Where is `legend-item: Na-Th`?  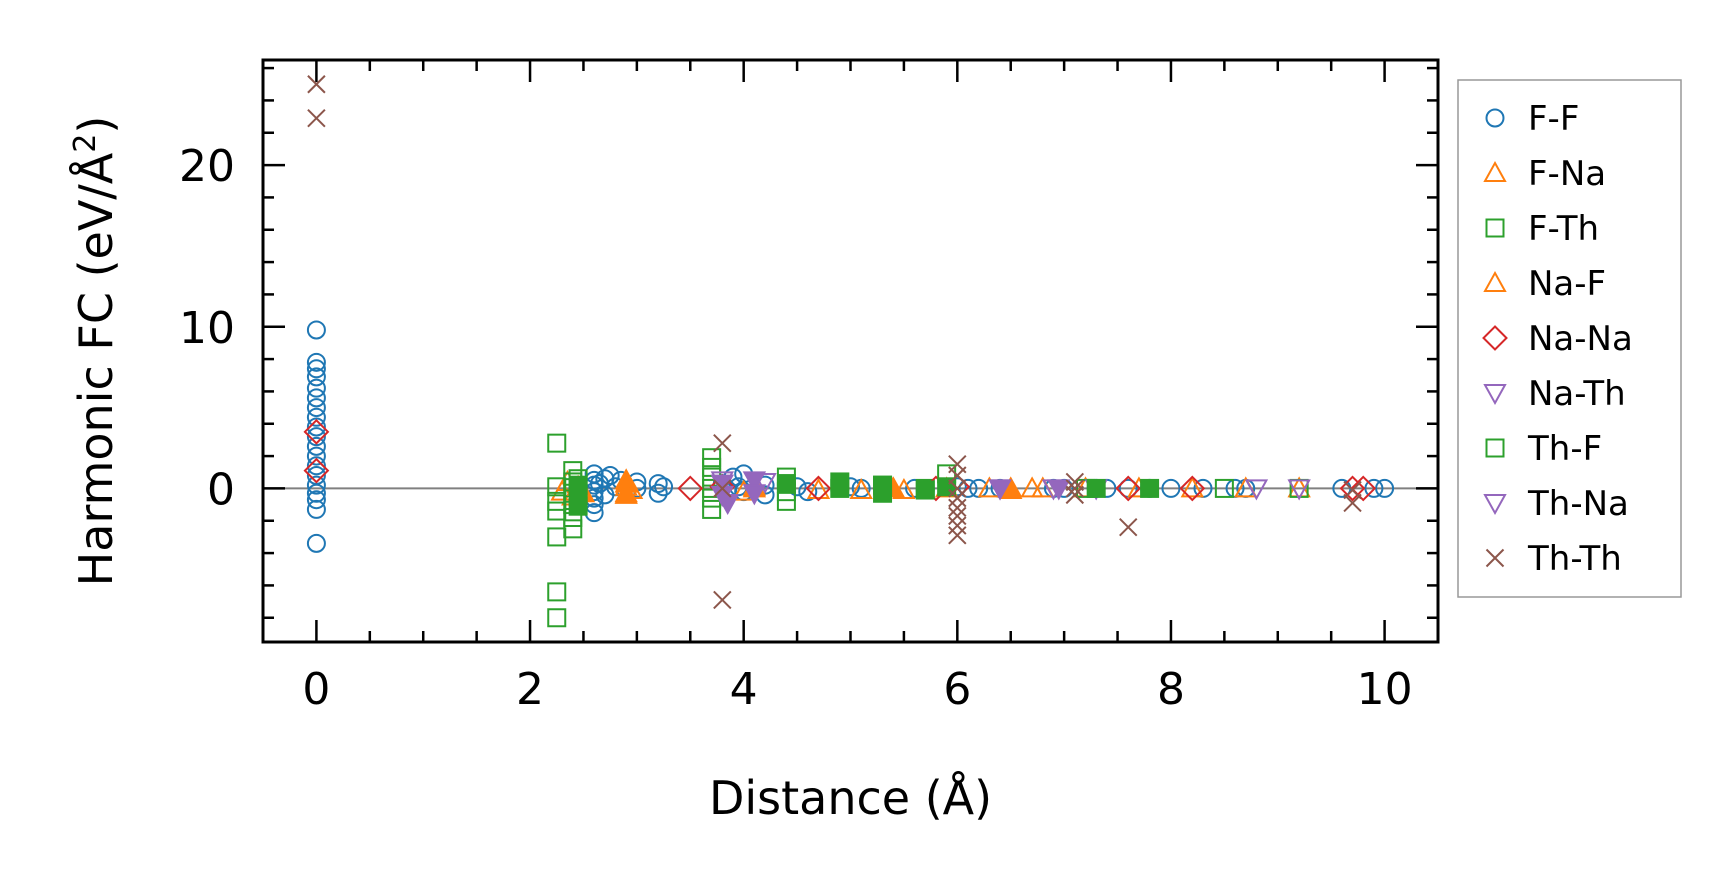
legend-item: Na-Th is located at coordinates (1554, 394).